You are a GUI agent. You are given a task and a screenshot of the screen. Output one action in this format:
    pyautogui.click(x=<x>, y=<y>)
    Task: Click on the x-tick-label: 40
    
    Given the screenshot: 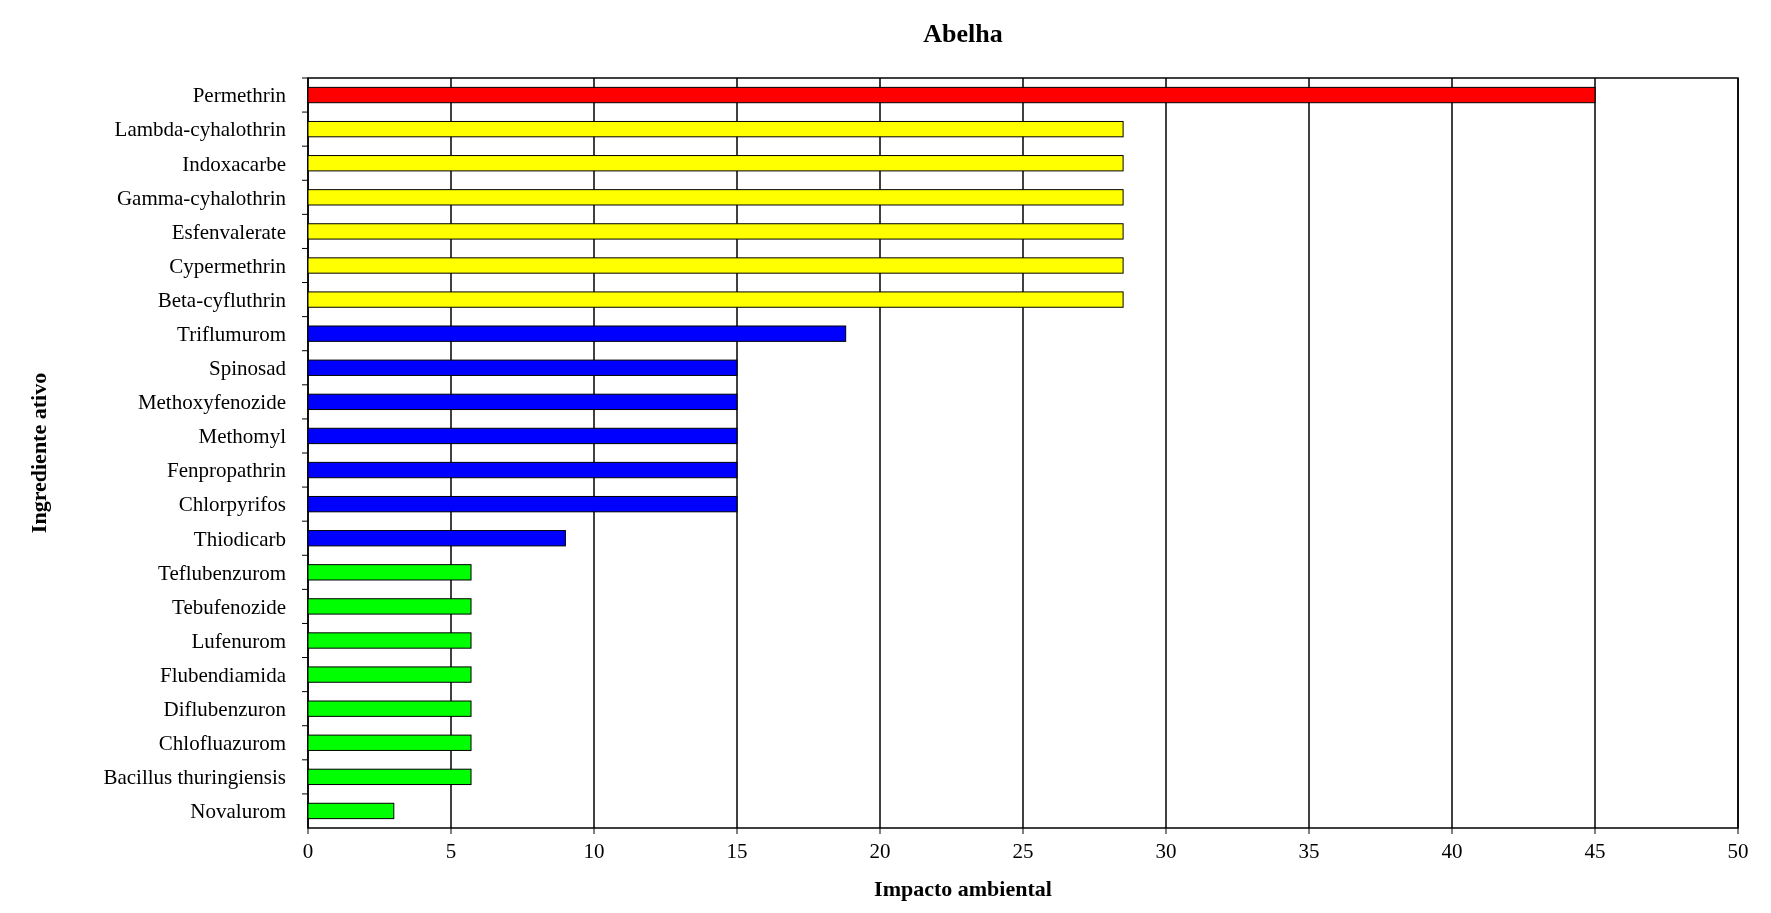 What is the action you would take?
    pyautogui.click(x=1452, y=851)
    